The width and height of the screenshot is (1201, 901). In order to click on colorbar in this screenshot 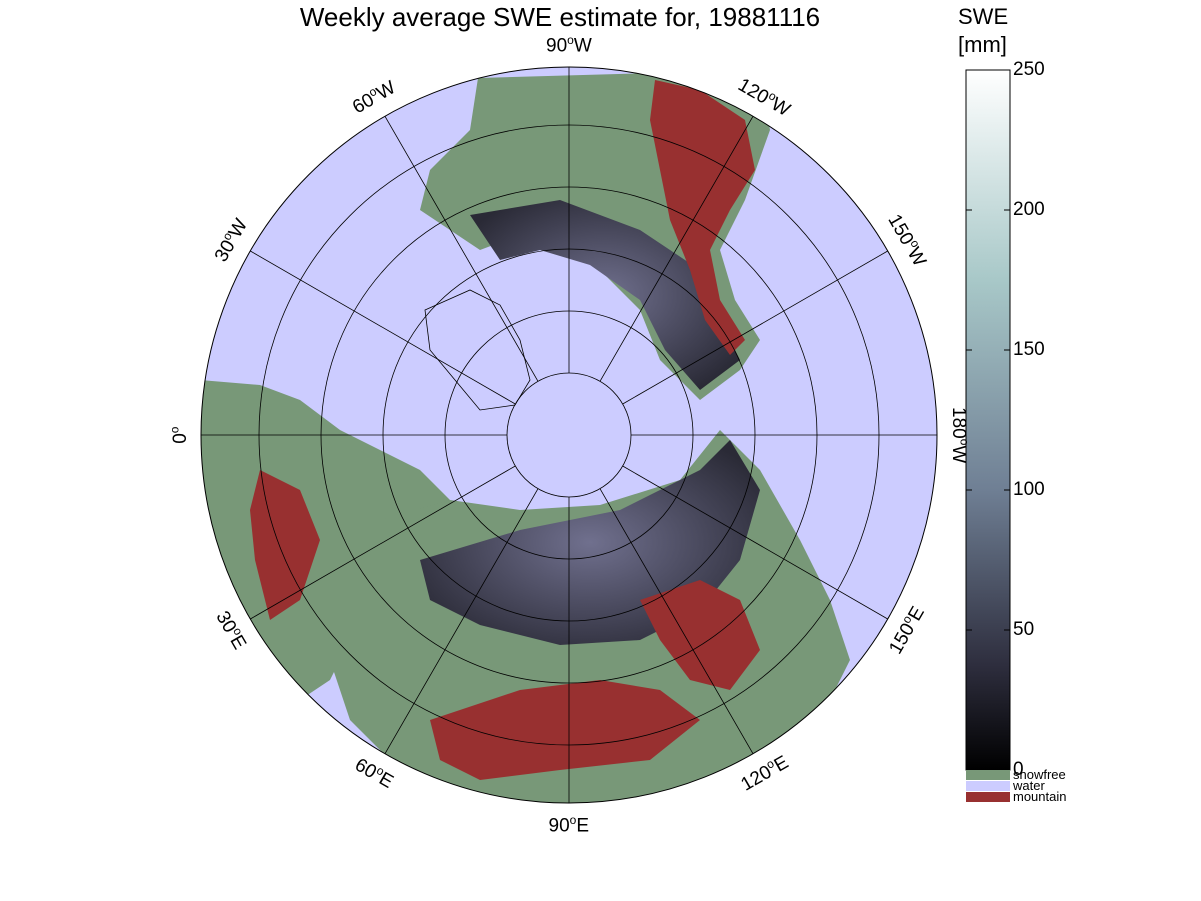, I will do `click(988, 420)`.